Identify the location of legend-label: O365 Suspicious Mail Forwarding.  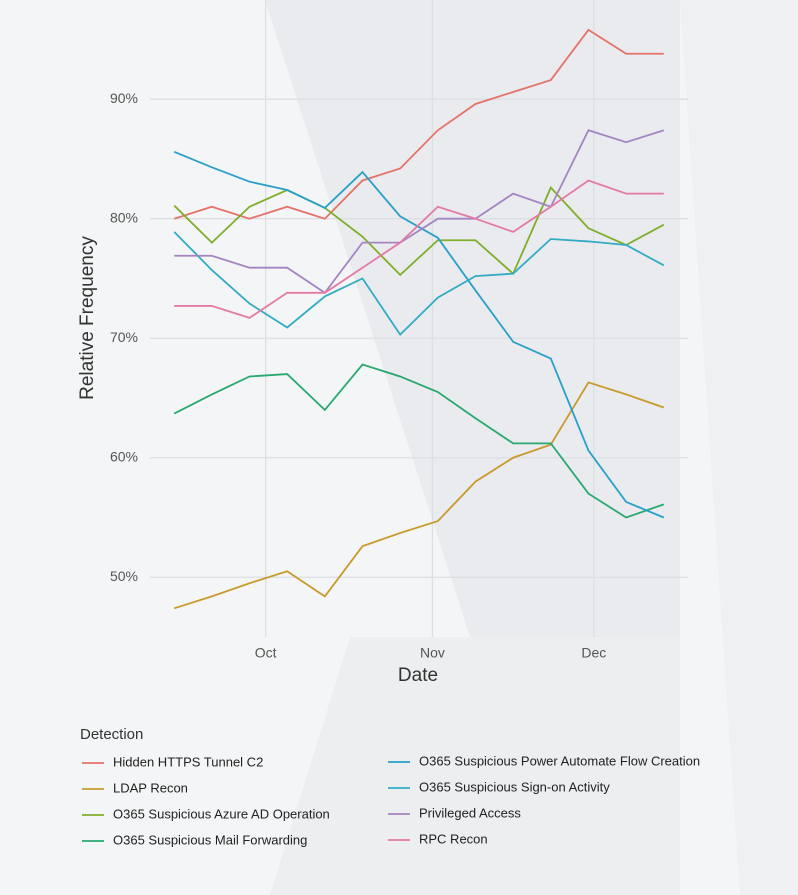
(210, 839).